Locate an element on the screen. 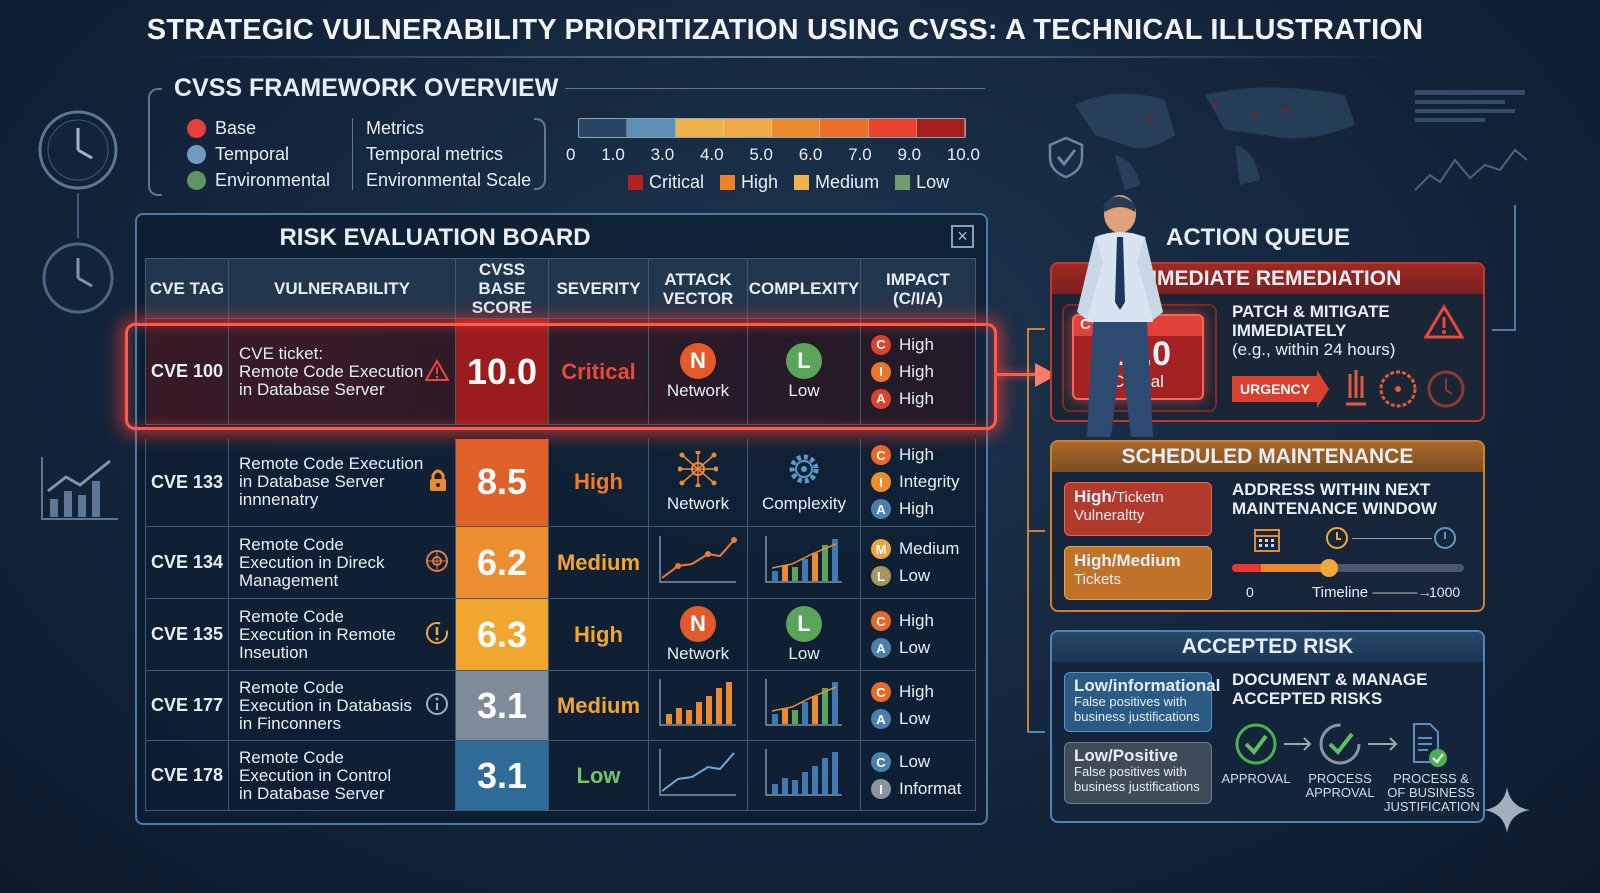 This screenshot has width=1600, height=893. metrics-brace is located at coordinates (540, 154).